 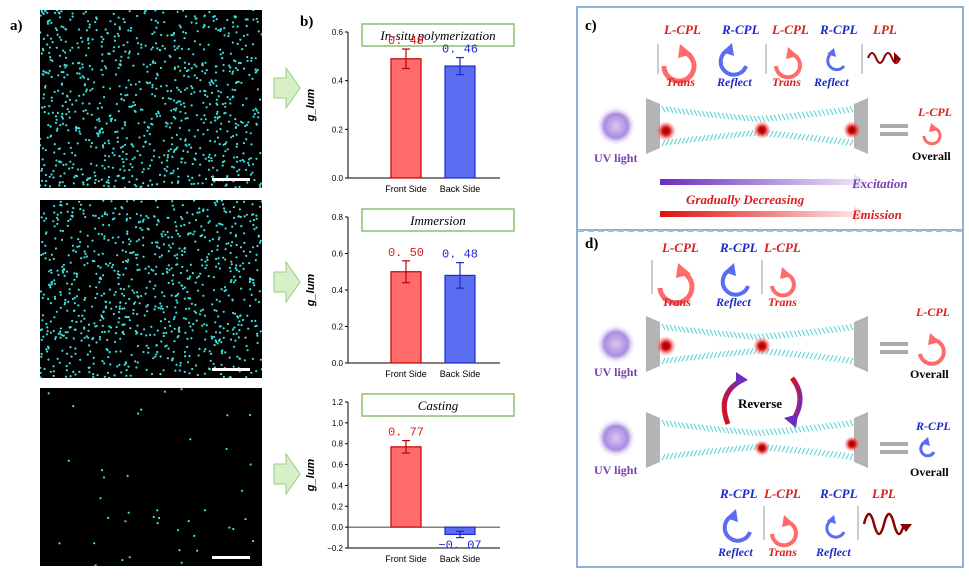 I want to click on y-axis-label: g_lum, so click(x=311, y=291).